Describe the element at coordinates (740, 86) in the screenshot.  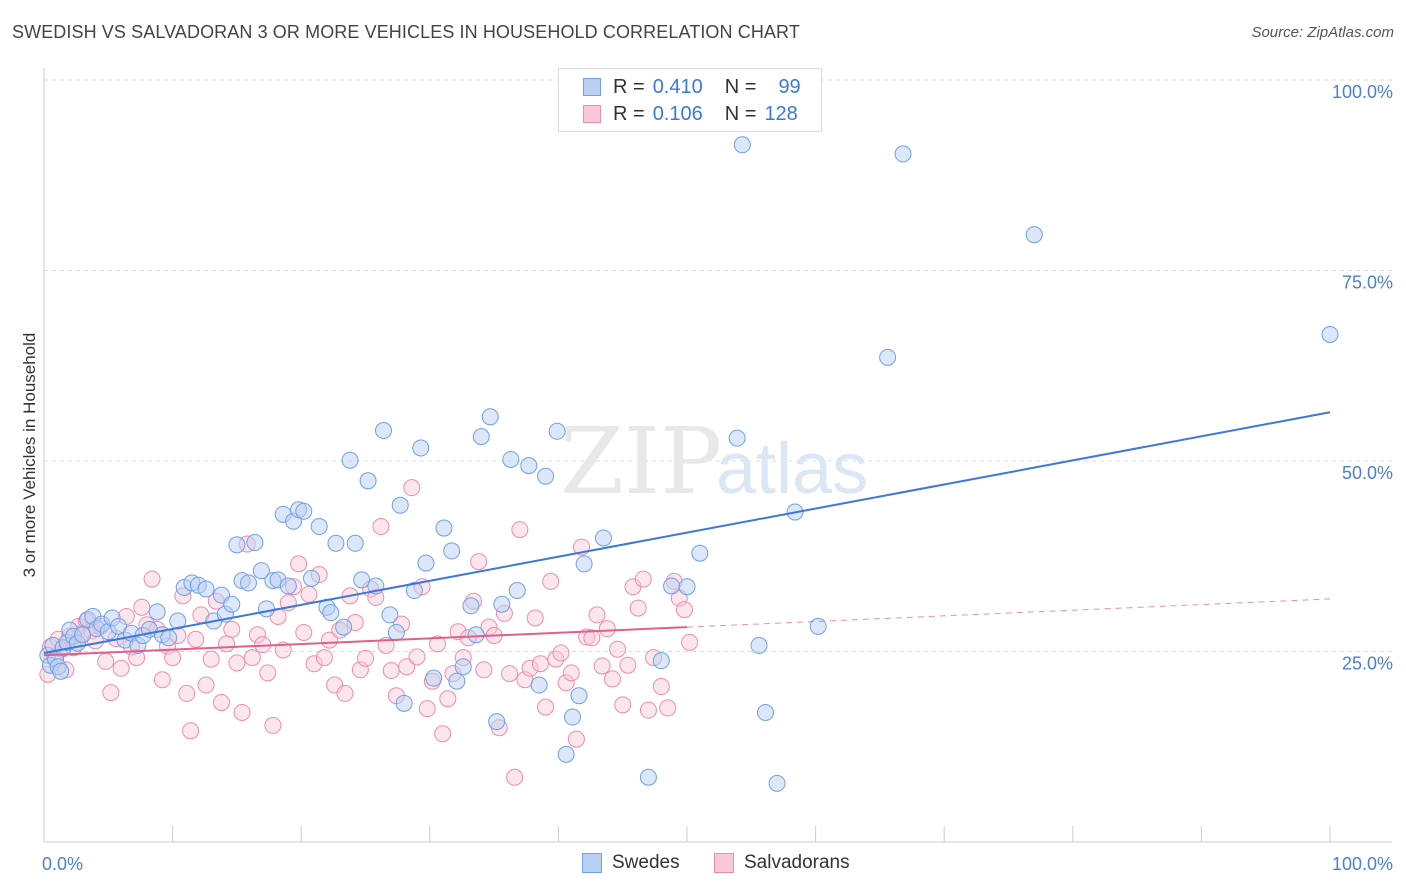
I see `legend-n-label: N =` at that location.